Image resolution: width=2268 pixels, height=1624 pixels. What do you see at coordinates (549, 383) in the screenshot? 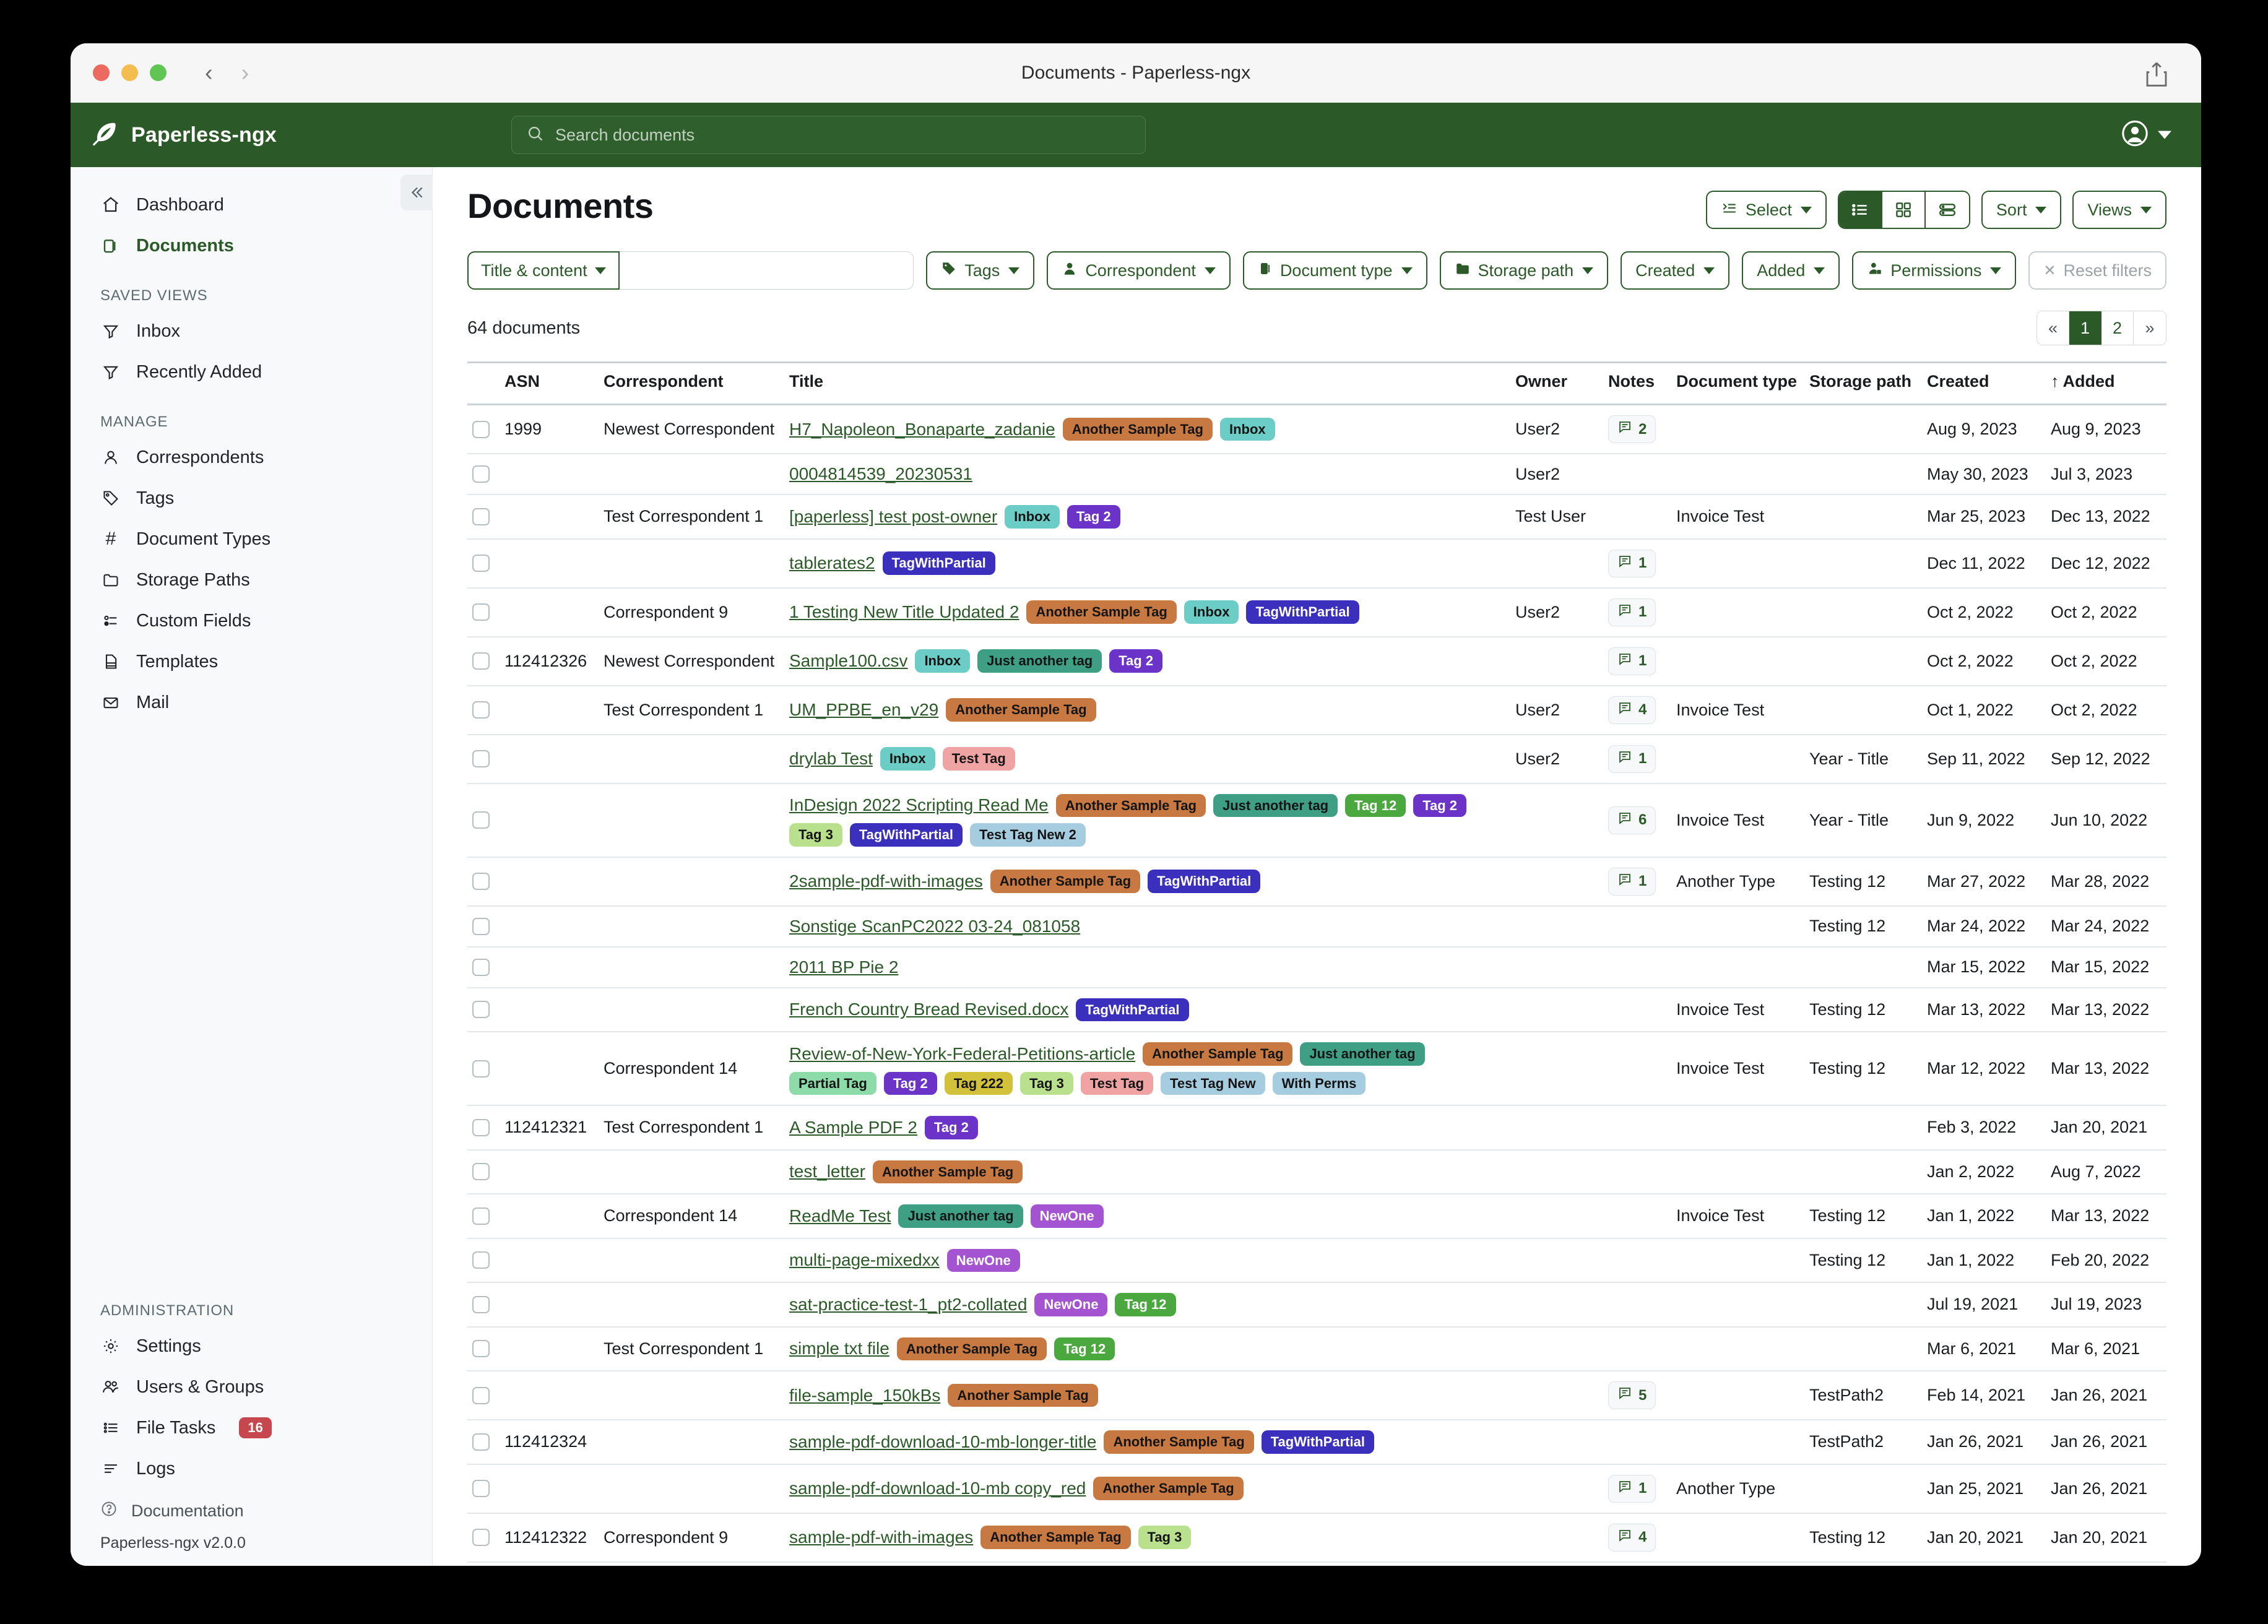
I see `column-header-asn: ASN` at bounding box center [549, 383].